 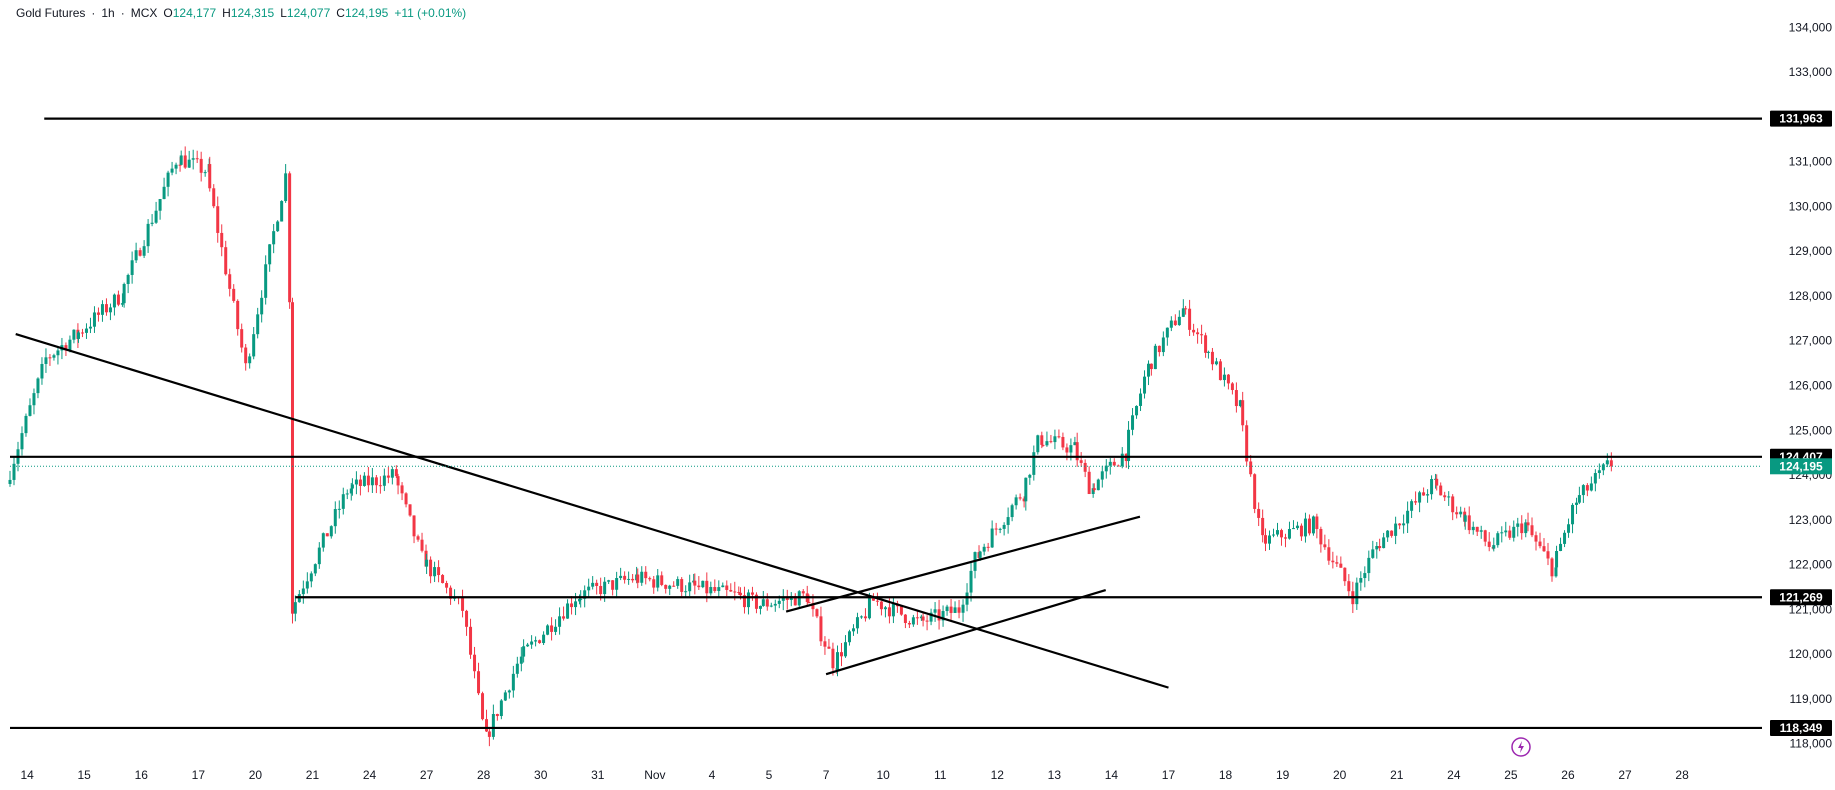 I want to click on x-tick-label: 19, so click(x=1283, y=775).